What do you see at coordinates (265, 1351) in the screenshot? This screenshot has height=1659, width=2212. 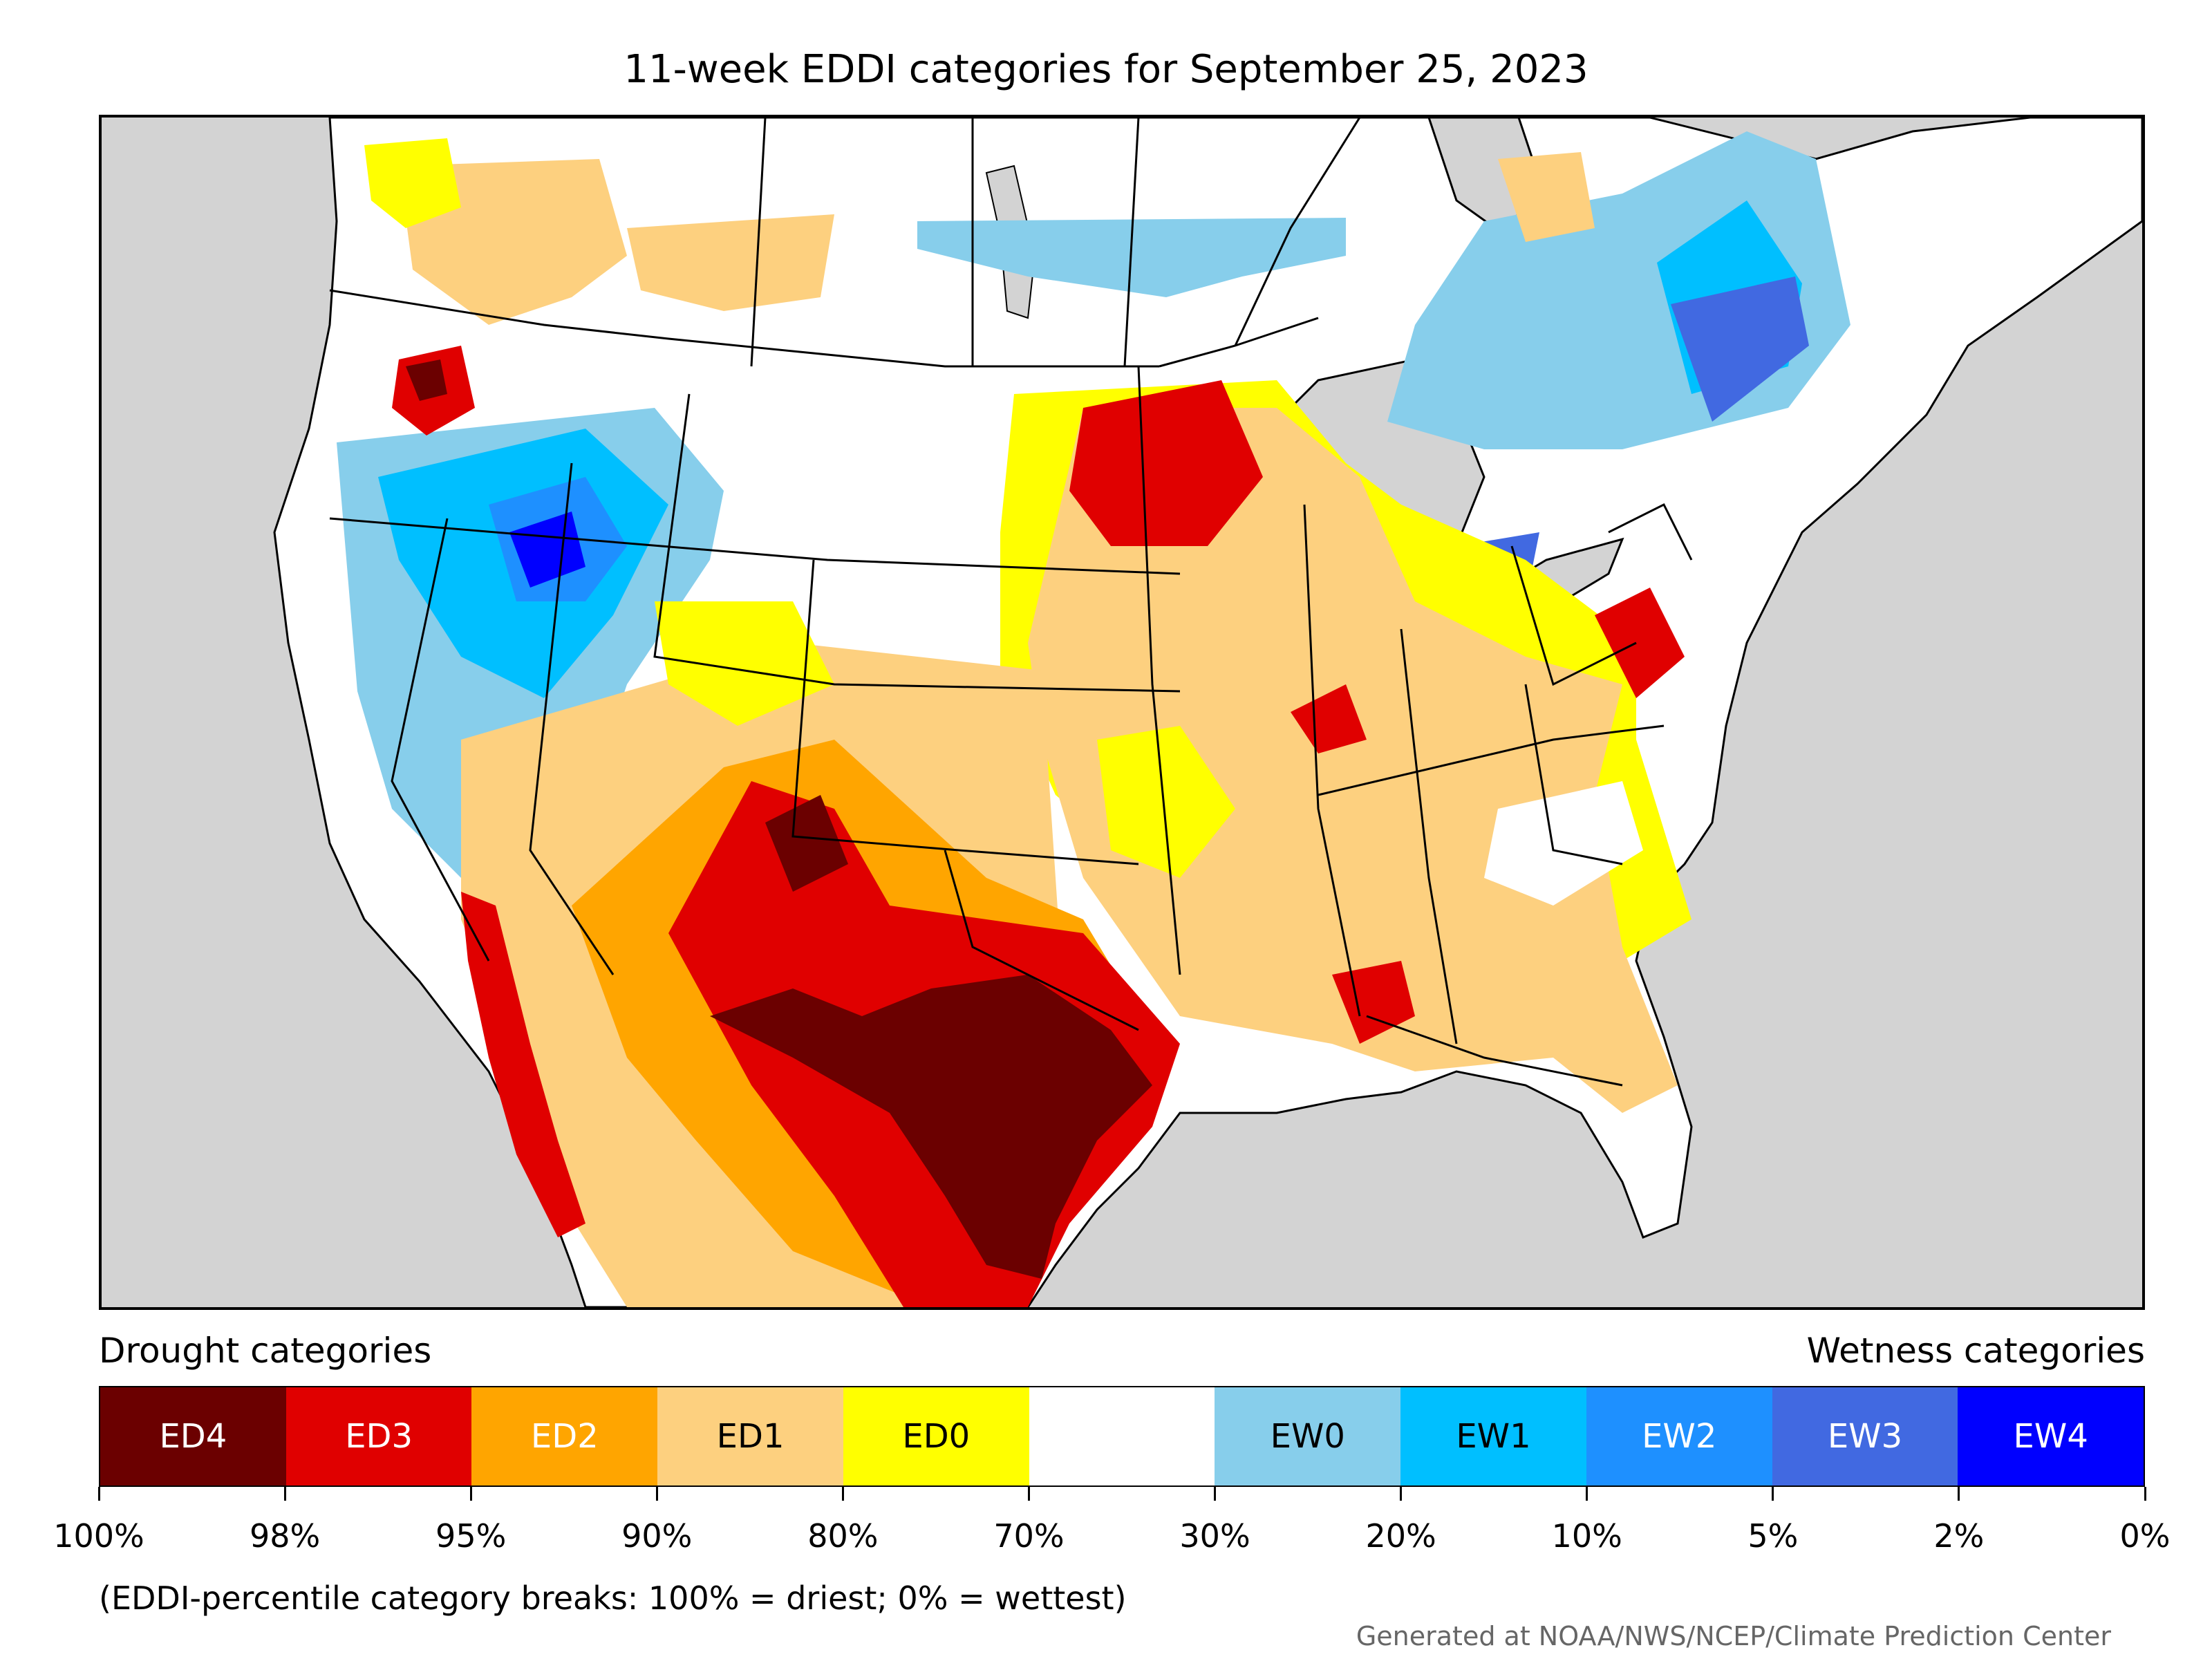 I see `drought-categories-heading: Drought categories` at bounding box center [265, 1351].